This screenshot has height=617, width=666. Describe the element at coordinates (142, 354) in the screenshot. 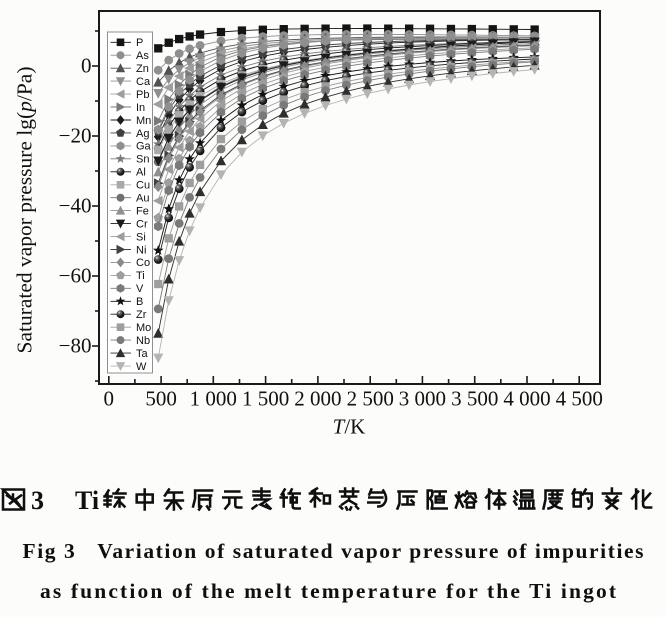

I see `svg-text: Ta` at that location.